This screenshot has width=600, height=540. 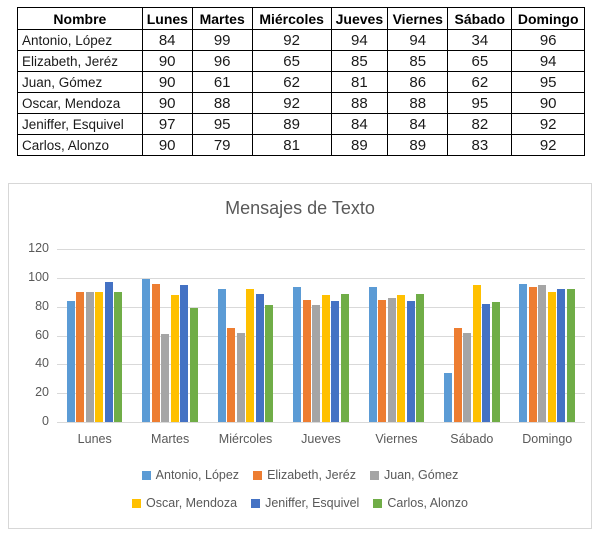 I want to click on legend-label: Carlos, Alonzo, so click(x=427, y=503).